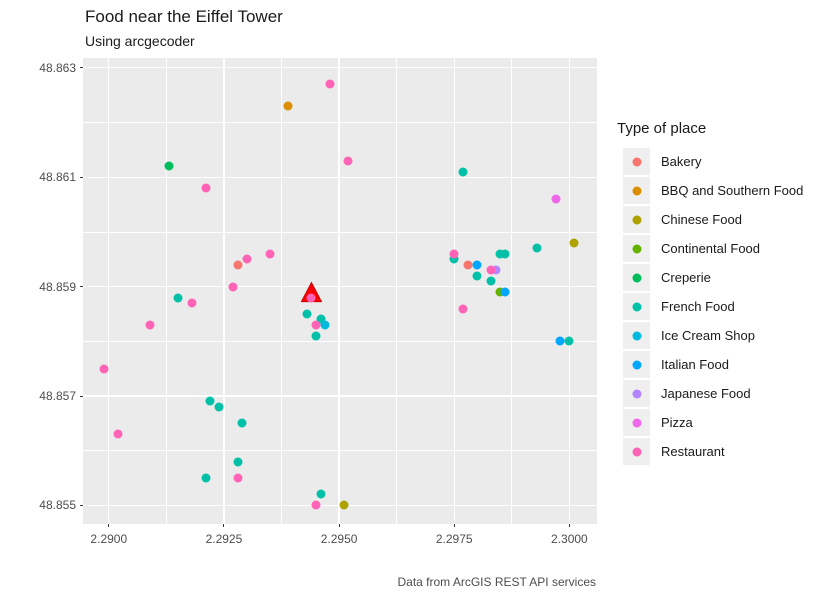 Image resolution: width=840 pixels, height=600 pixels. I want to click on legend-item-label: Restaurant, so click(693, 451).